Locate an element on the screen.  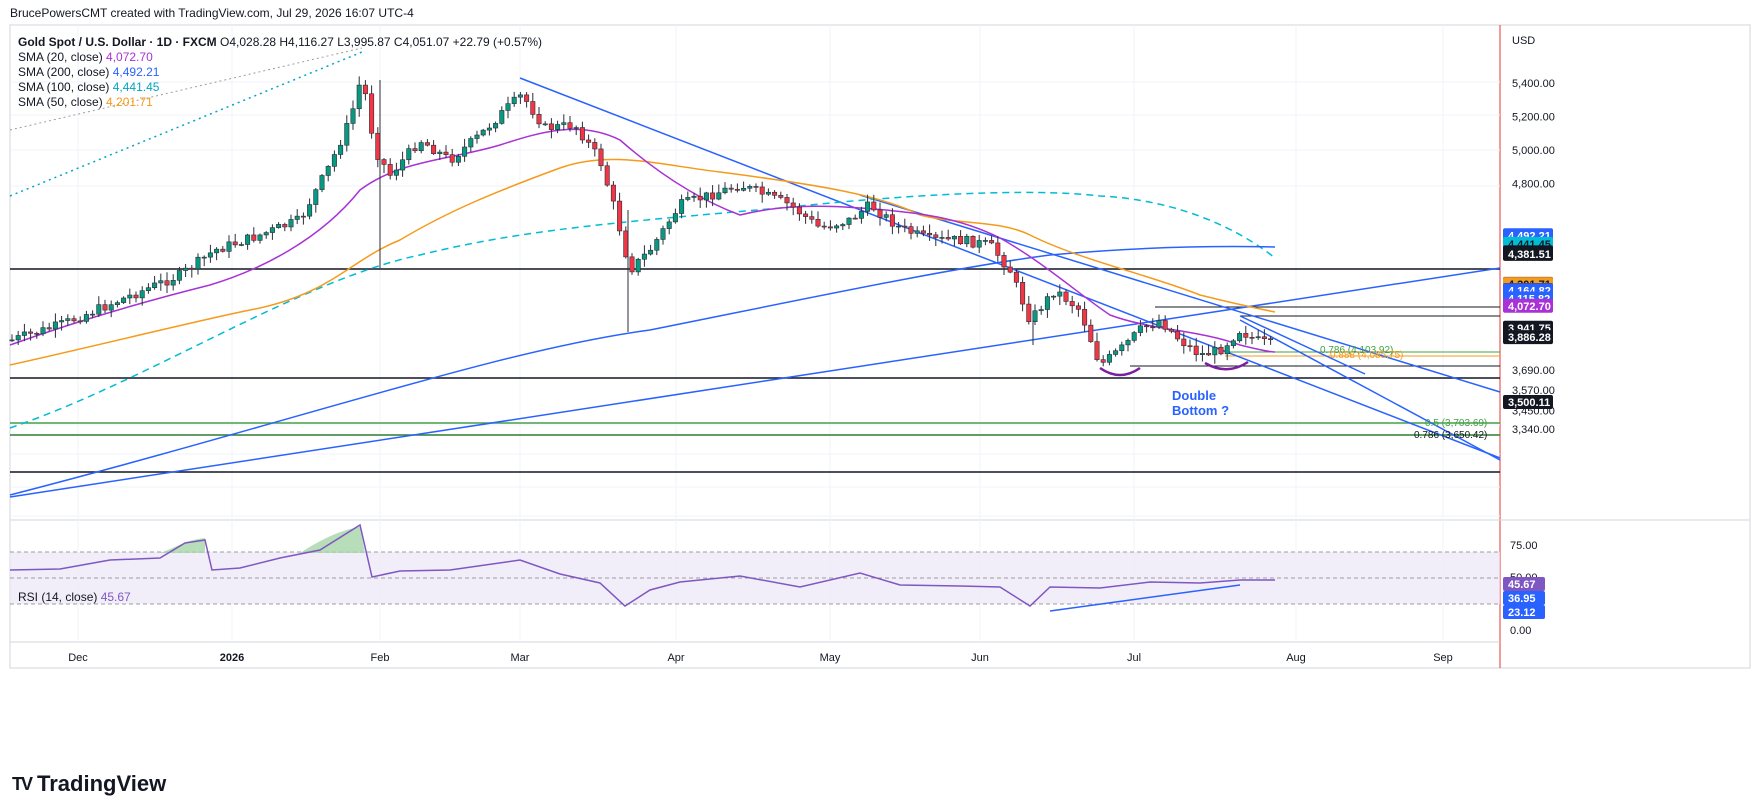
rsi-trend-line is located at coordinates (1145, 598).